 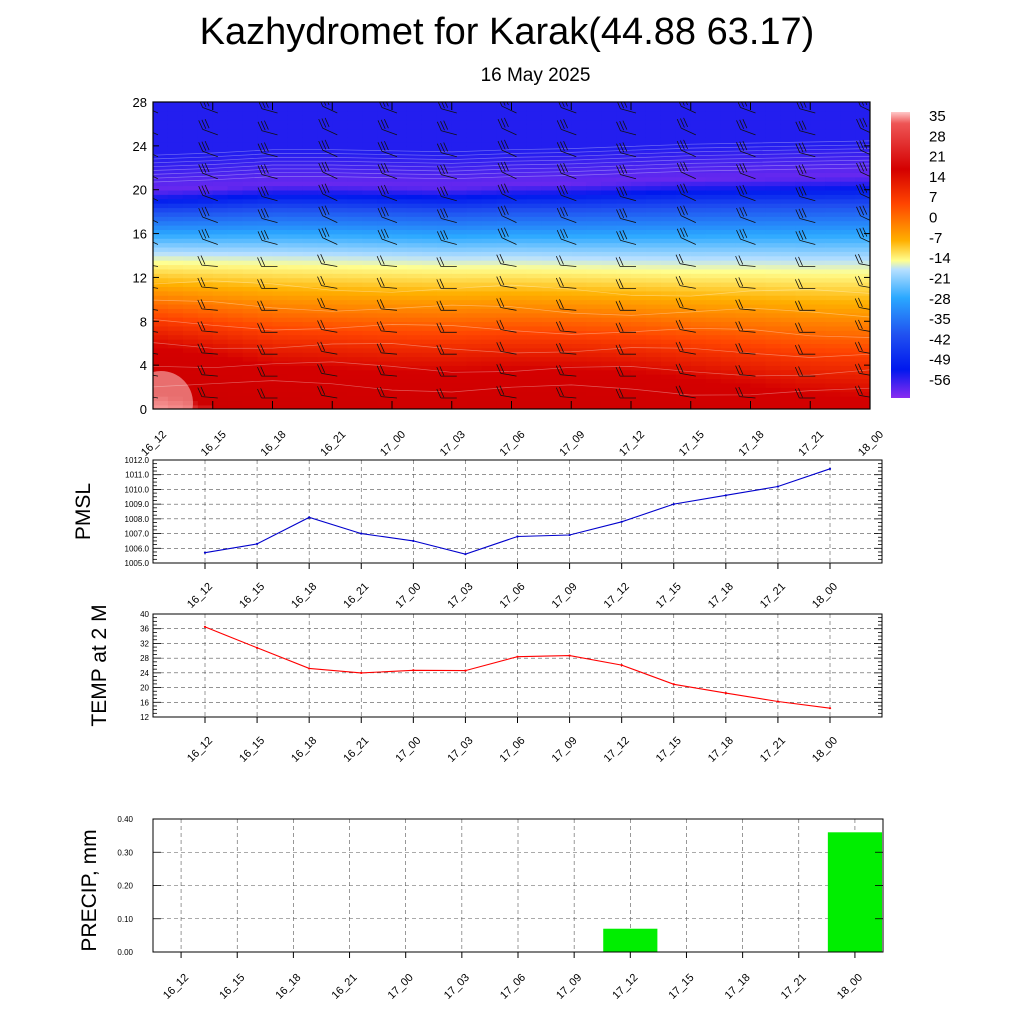 What do you see at coordinates (507, 32) in the screenshot?
I see `chart-title: Kazhydromet for Karak(44.88 63.17)` at bounding box center [507, 32].